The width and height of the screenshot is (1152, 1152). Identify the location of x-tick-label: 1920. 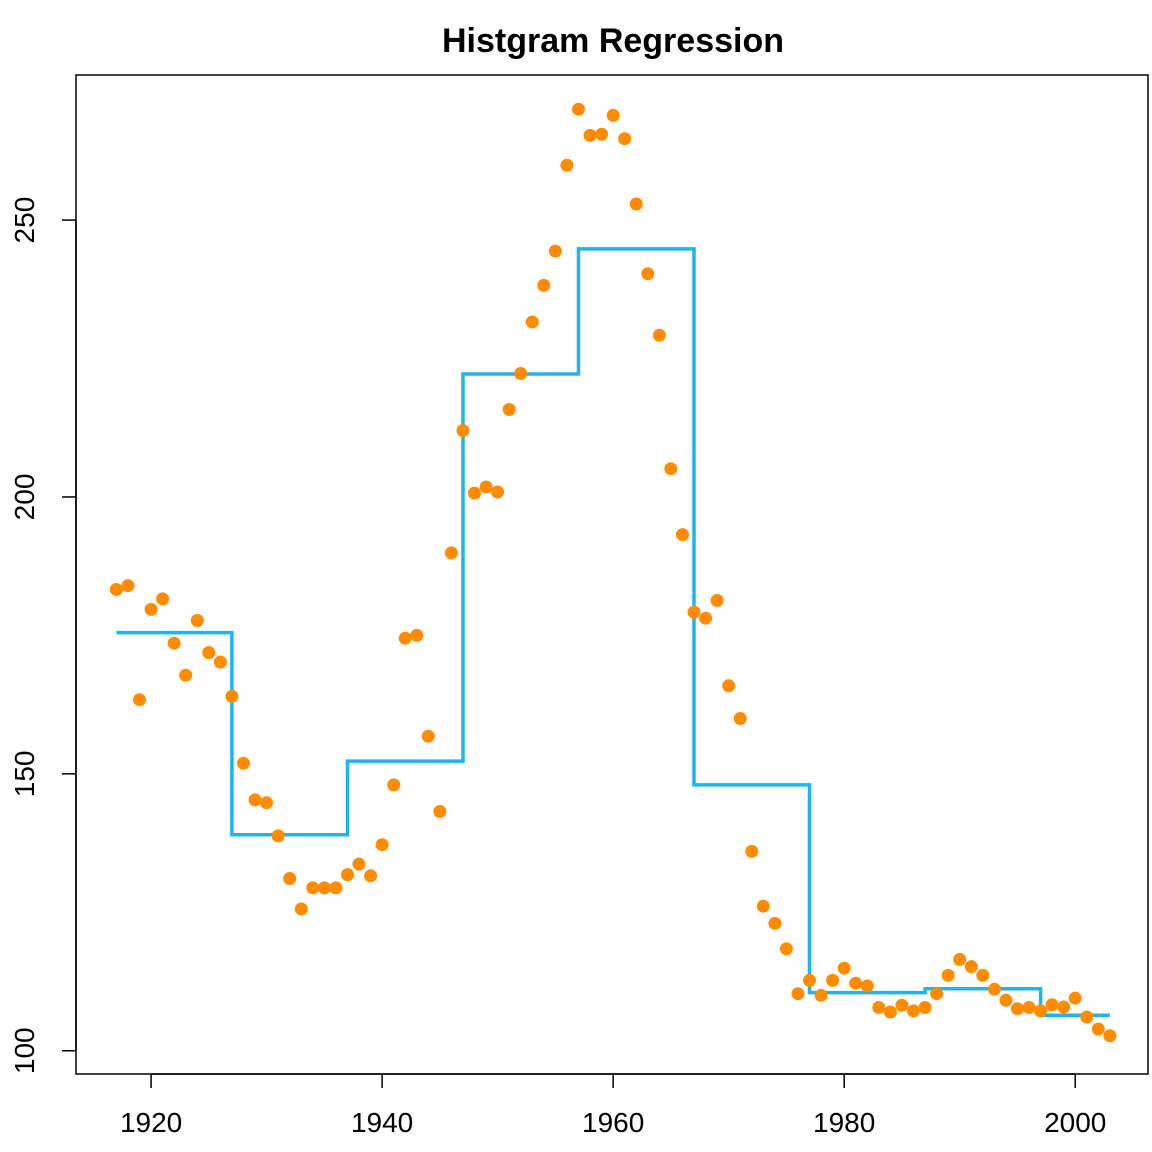
(151, 1122).